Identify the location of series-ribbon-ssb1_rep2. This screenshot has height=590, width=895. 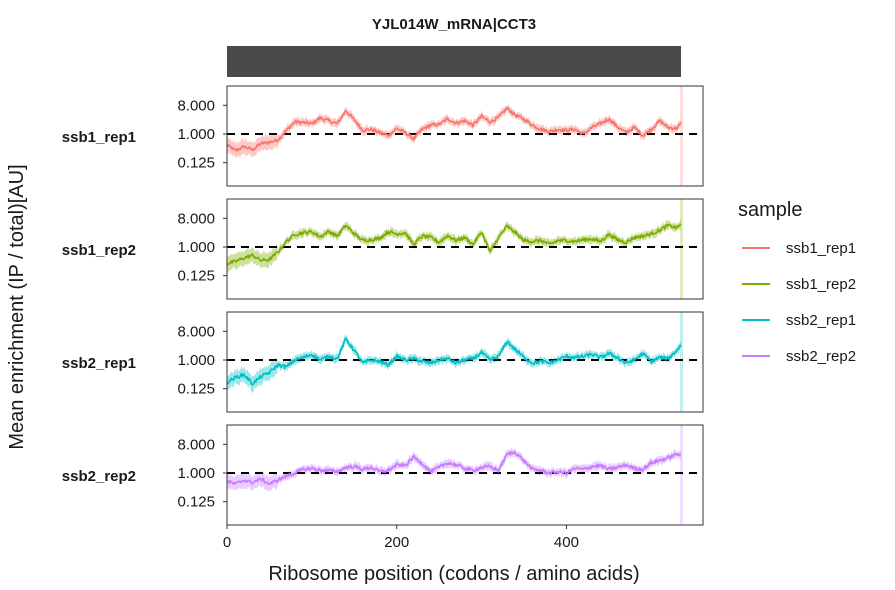
(454, 246).